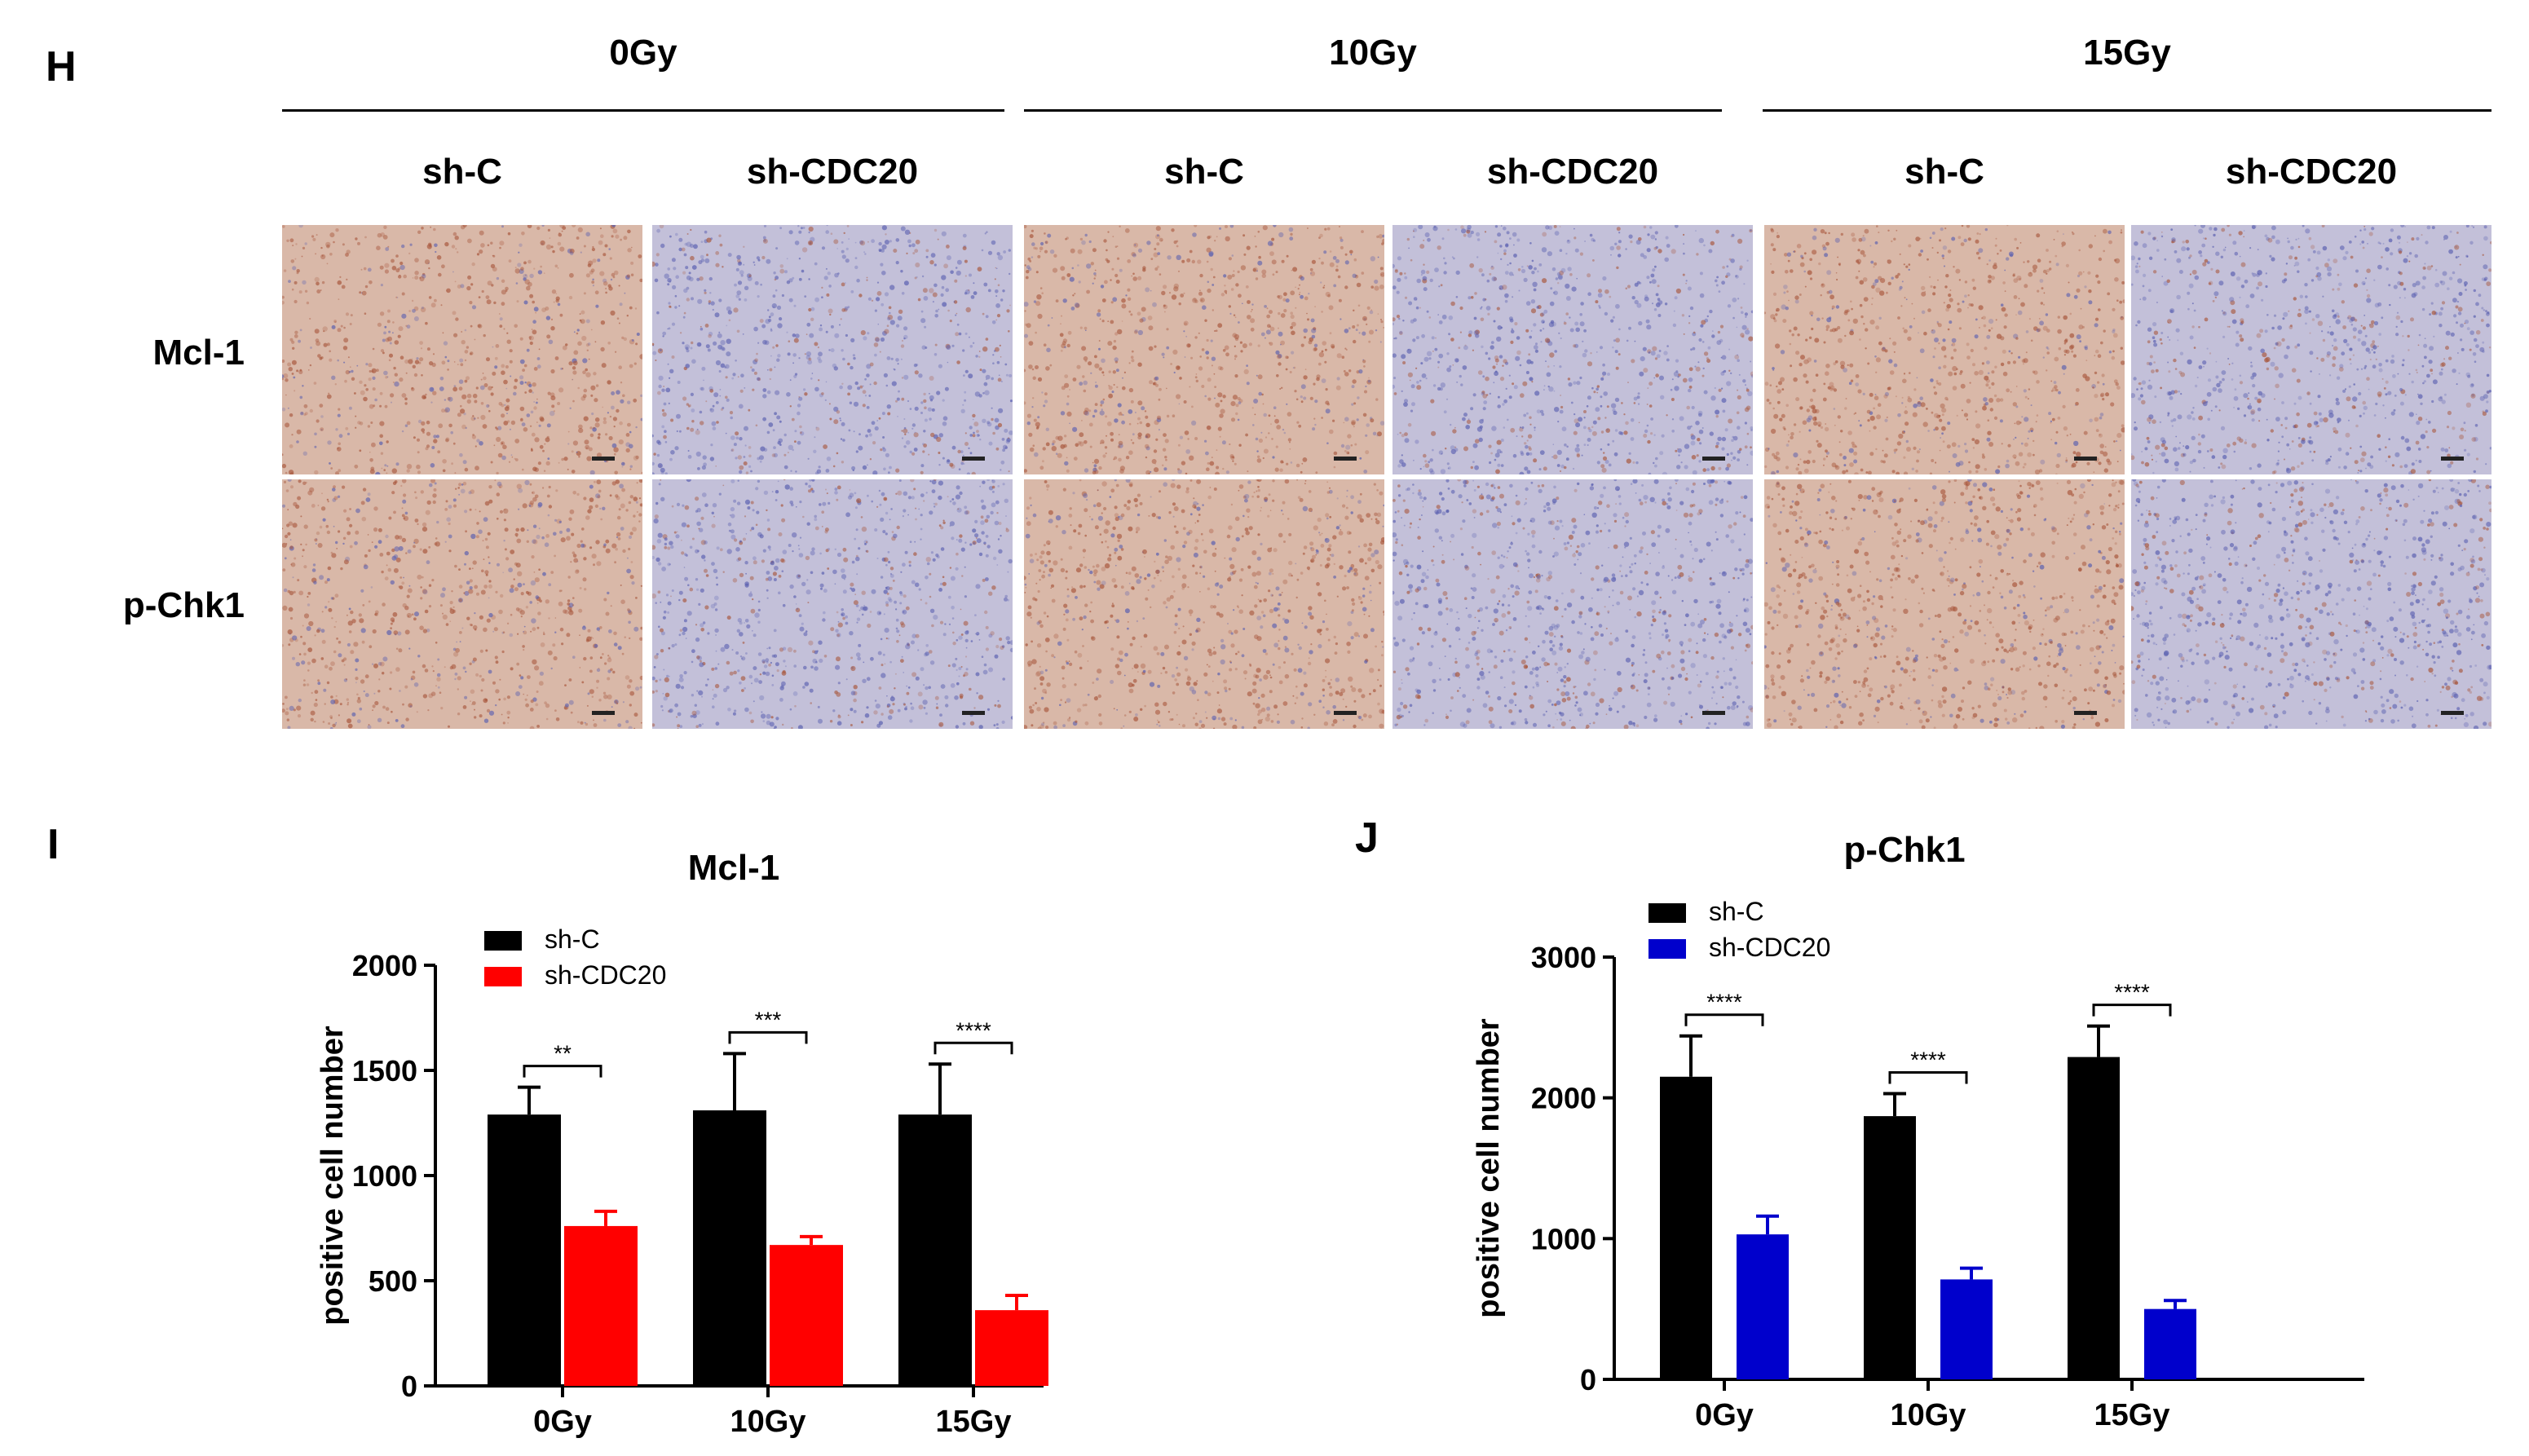 The image size is (2529, 1456). Describe the element at coordinates (62, 66) in the screenshot. I see `panel-label-h: H` at that location.